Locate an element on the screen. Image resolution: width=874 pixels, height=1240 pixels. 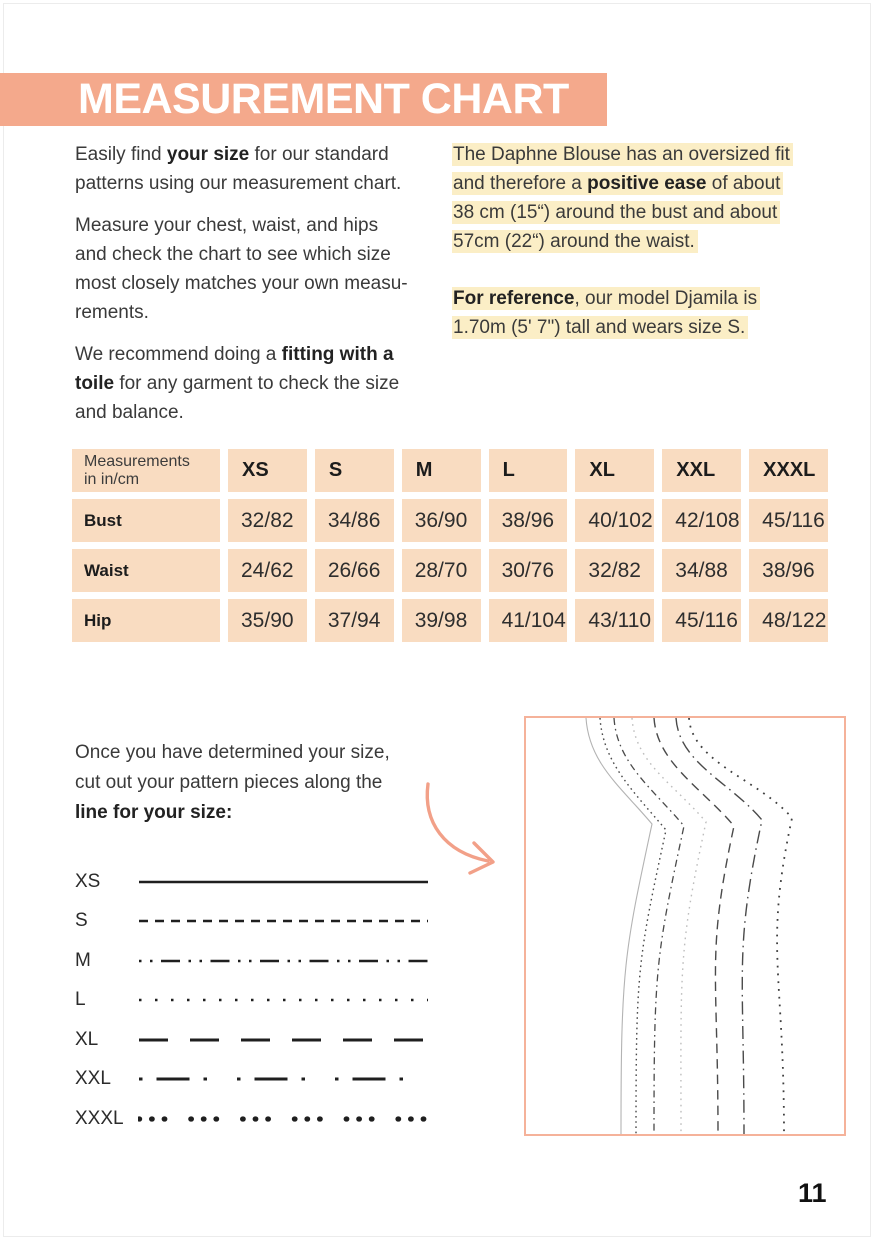
text-segment: Easily find is located at coordinates (121, 154).